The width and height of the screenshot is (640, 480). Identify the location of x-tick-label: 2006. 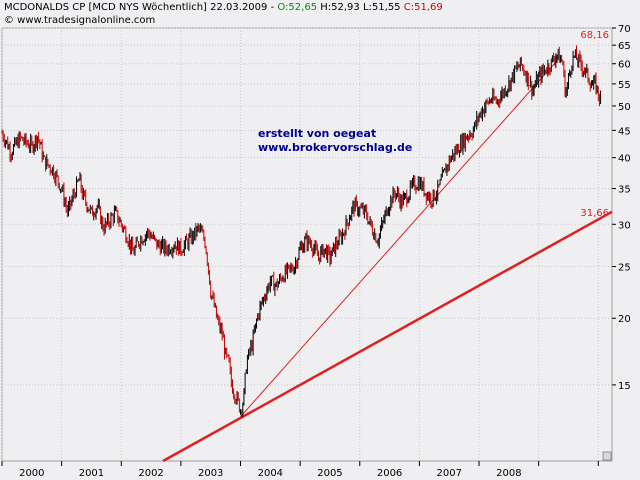
(389, 473).